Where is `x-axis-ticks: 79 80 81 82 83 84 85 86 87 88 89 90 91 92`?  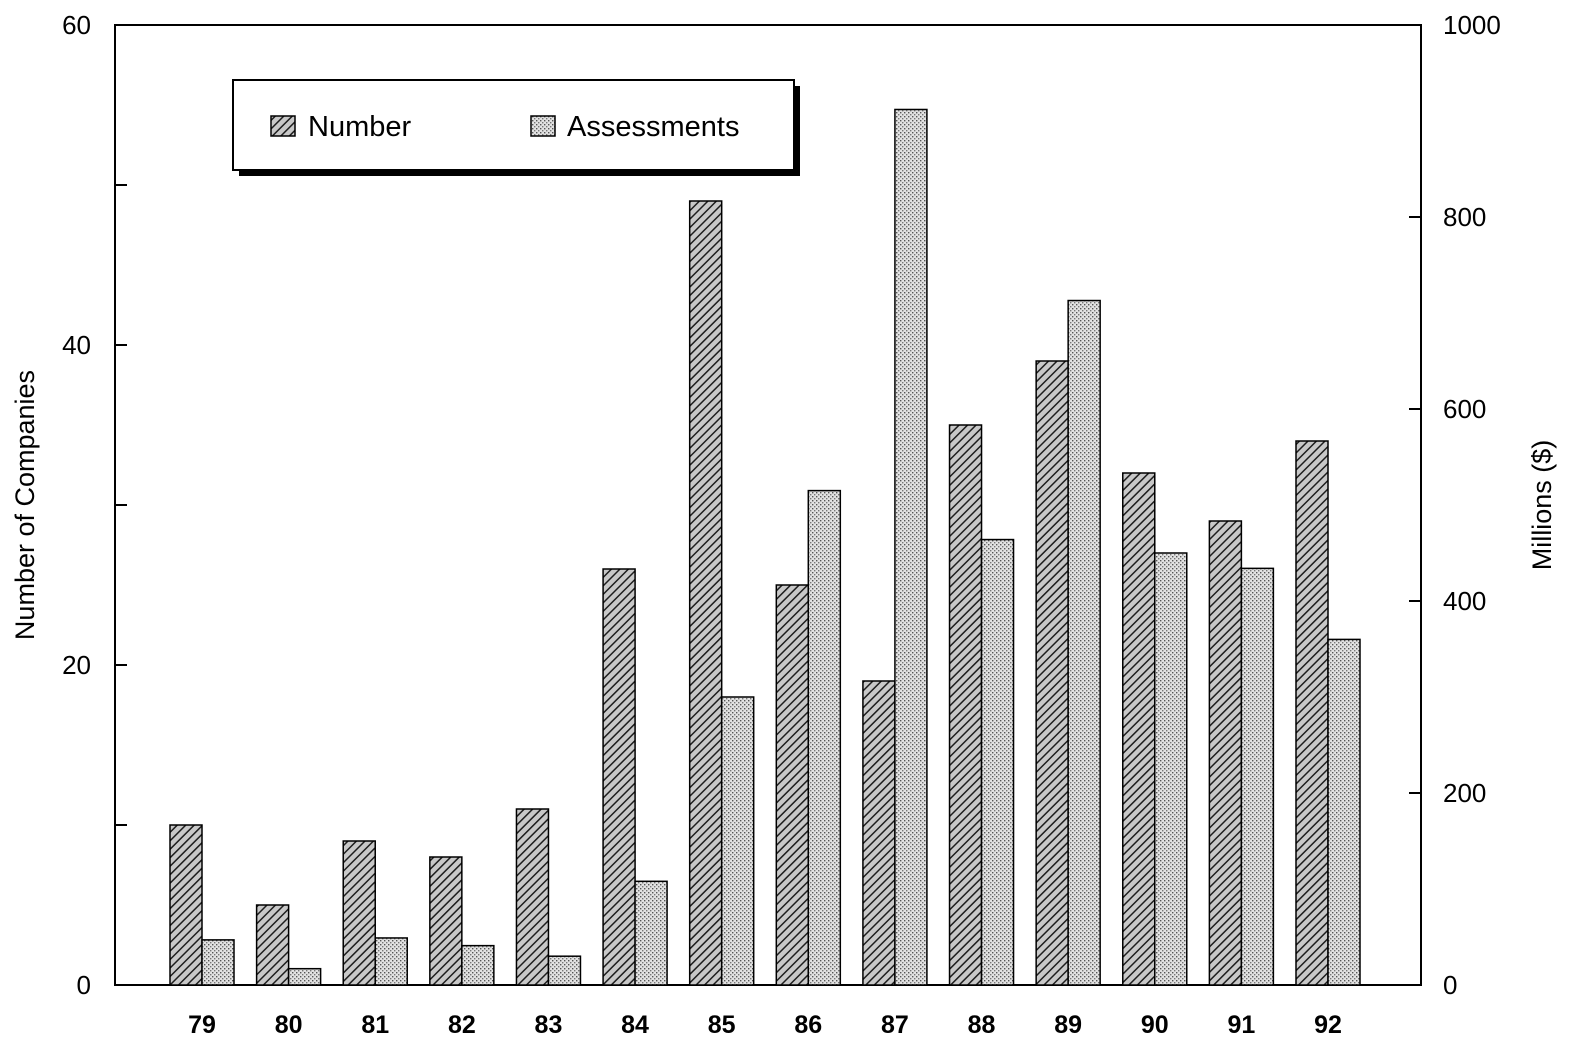 x-axis-ticks: 79 80 81 82 83 84 85 86 87 88 89 90 91 92 is located at coordinates (765, 1025).